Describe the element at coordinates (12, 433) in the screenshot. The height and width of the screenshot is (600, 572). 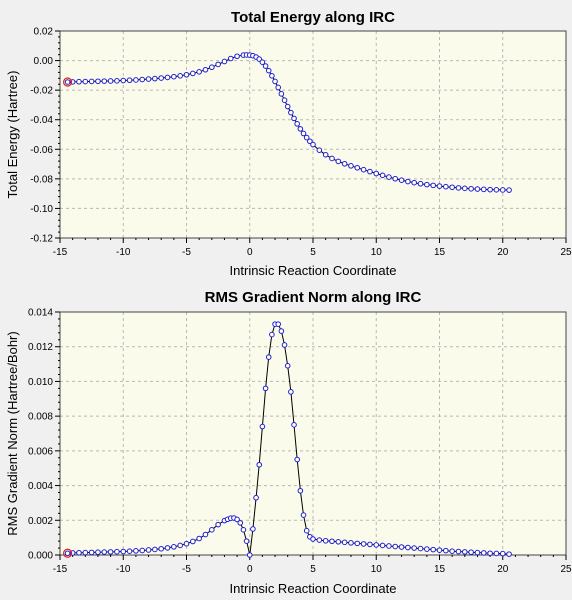
I see `gradient-y-axis-label: RMS Gradient Norm (Hartree/Bohr)` at that location.